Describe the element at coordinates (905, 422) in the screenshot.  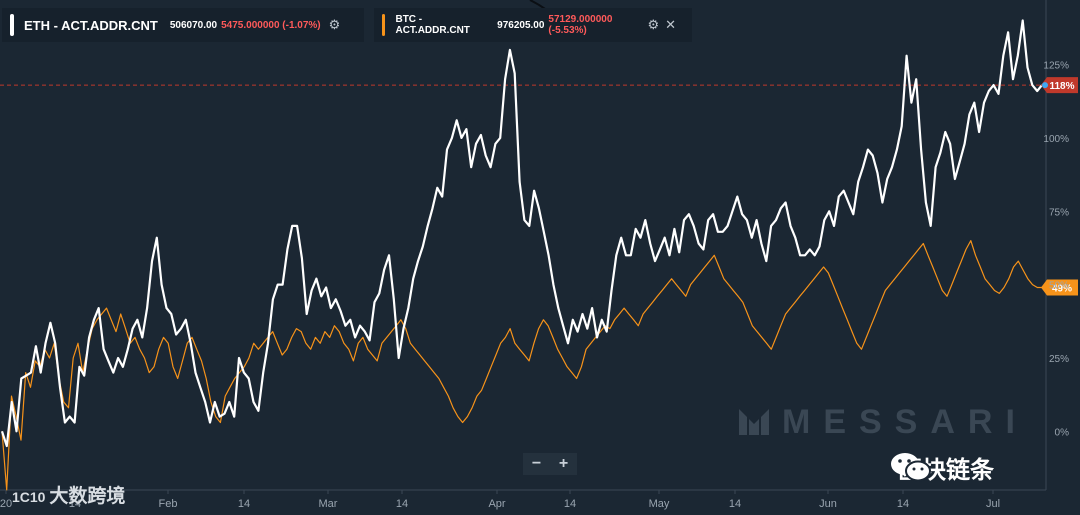
I see `messari-watermark: MESSARI` at that location.